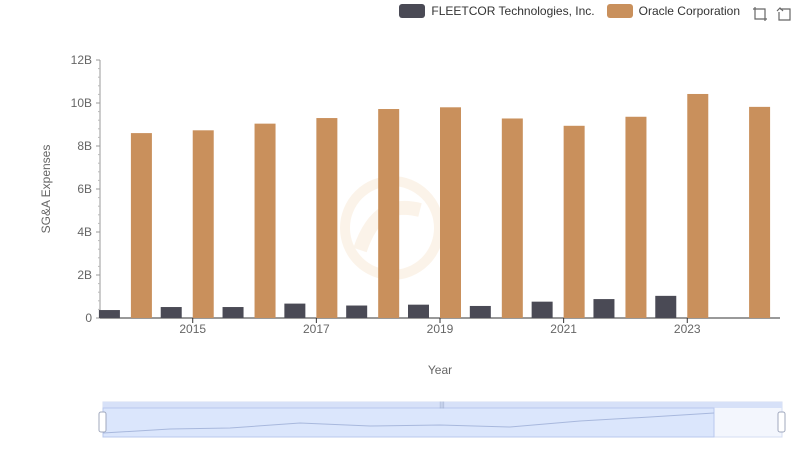 The image size is (800, 461). What do you see at coordinates (88, 318) in the screenshot?
I see `y-tick-label: 0` at bounding box center [88, 318].